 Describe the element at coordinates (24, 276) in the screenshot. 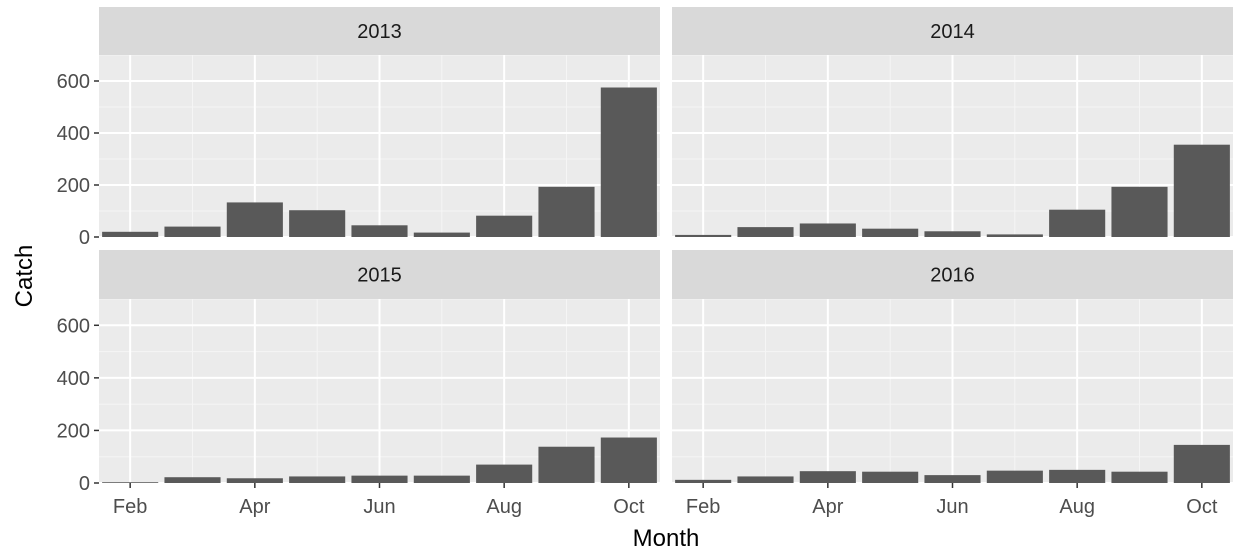

I see `y-axis-title: Catch` at that location.